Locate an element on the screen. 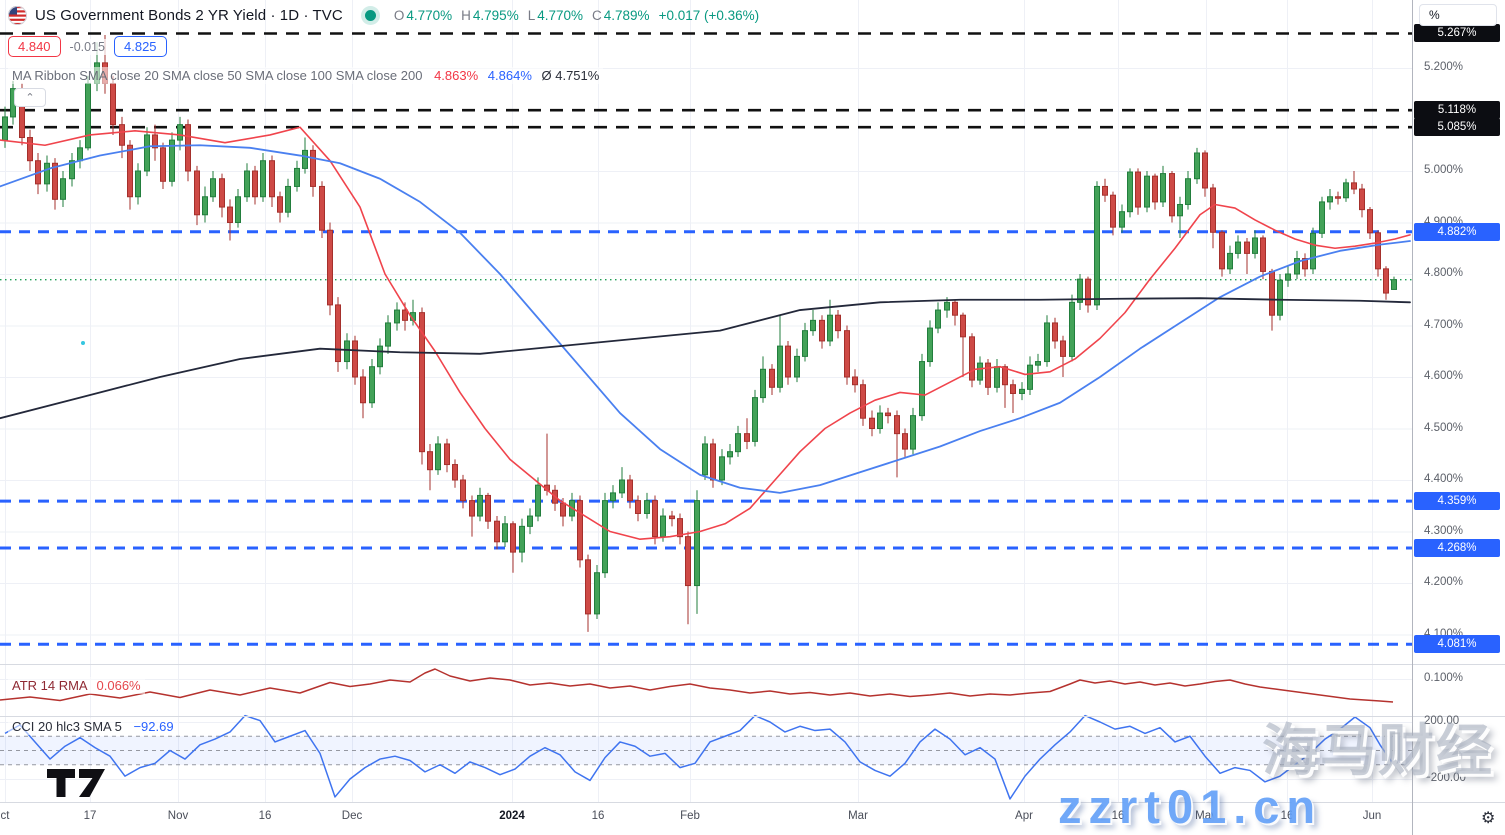  cci-legend: CCI 20 hlc3 SMA 5 −92.69 is located at coordinates (93, 726).